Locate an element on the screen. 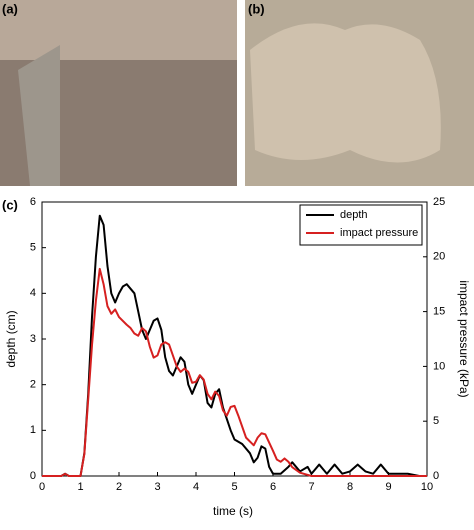 The image size is (474, 530). x-tick-label: 8 is located at coordinates (350, 487).